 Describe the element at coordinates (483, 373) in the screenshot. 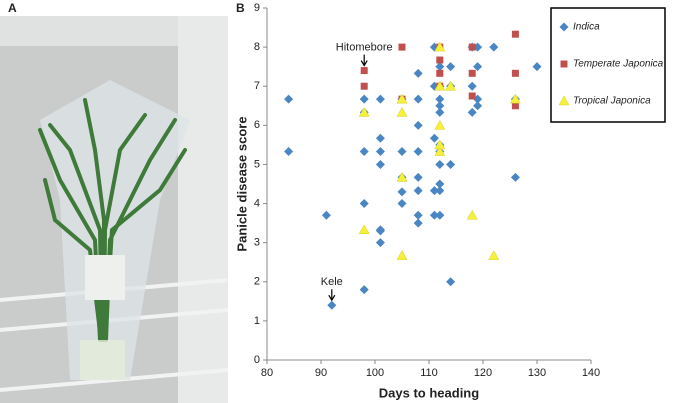

I see `x-tick-label: 120` at that location.